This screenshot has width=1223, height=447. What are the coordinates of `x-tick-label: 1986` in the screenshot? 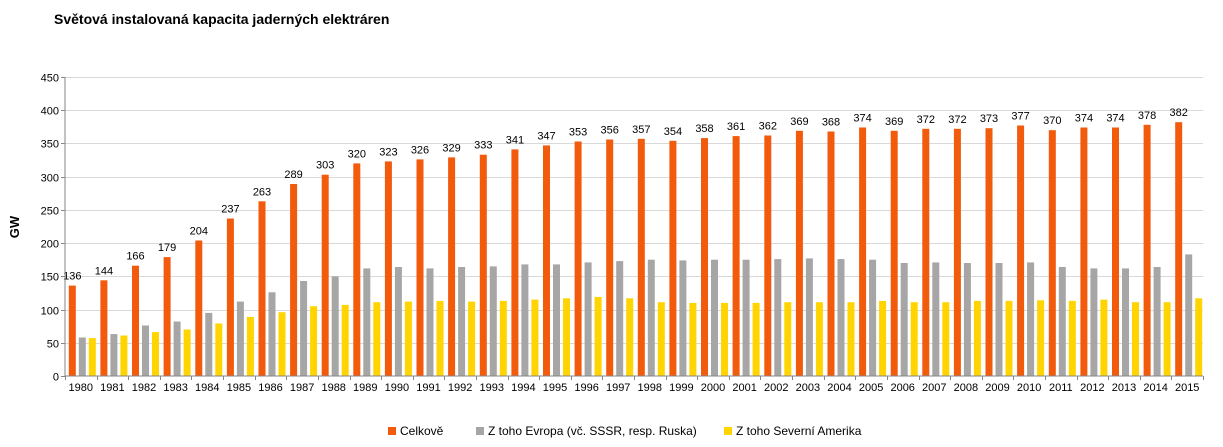 It's located at (270, 388).